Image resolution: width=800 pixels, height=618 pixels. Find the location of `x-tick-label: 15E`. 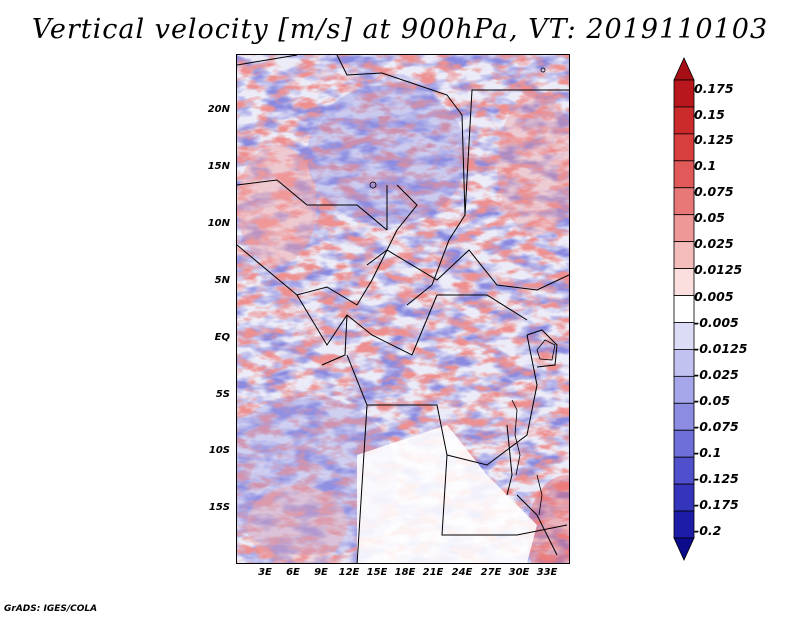

x-tick-label: 15E is located at coordinates (377, 572).